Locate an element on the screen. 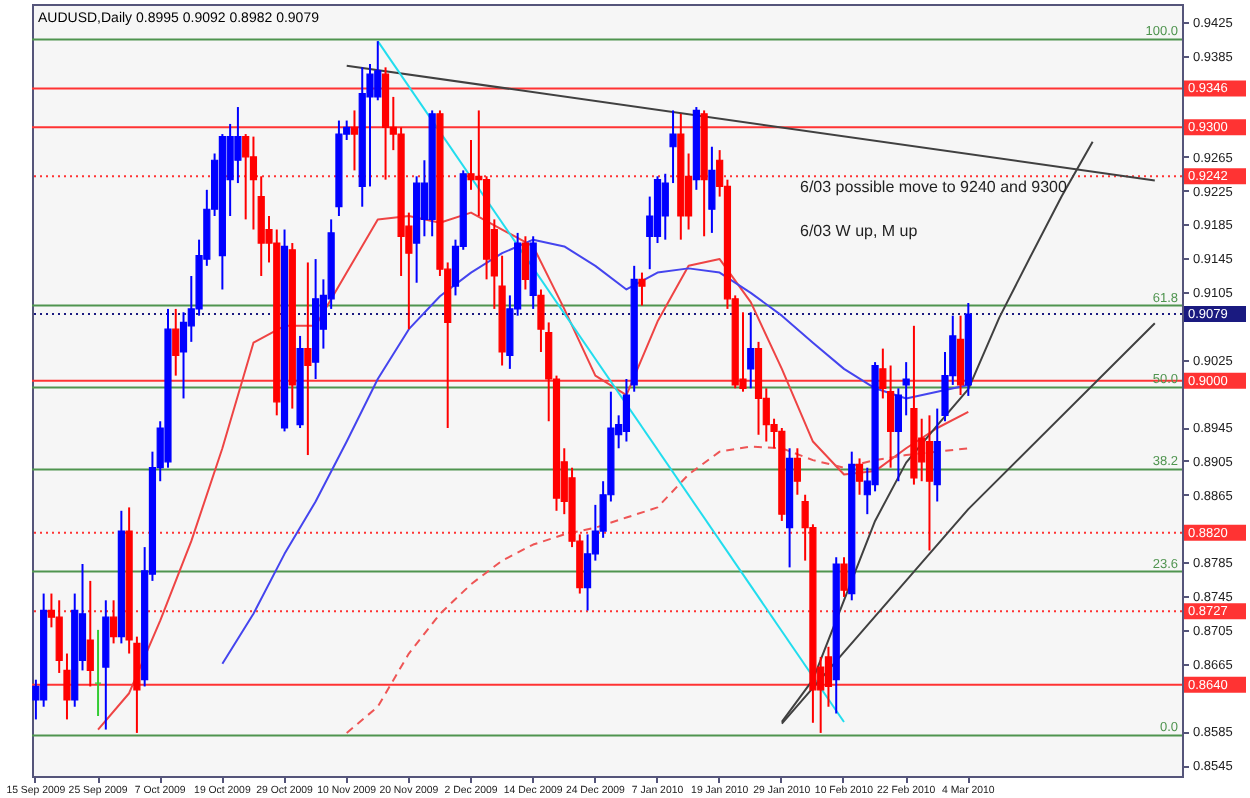 The width and height of the screenshot is (1250, 798). annotation: 6/03 W up, M up is located at coordinates (859, 231).